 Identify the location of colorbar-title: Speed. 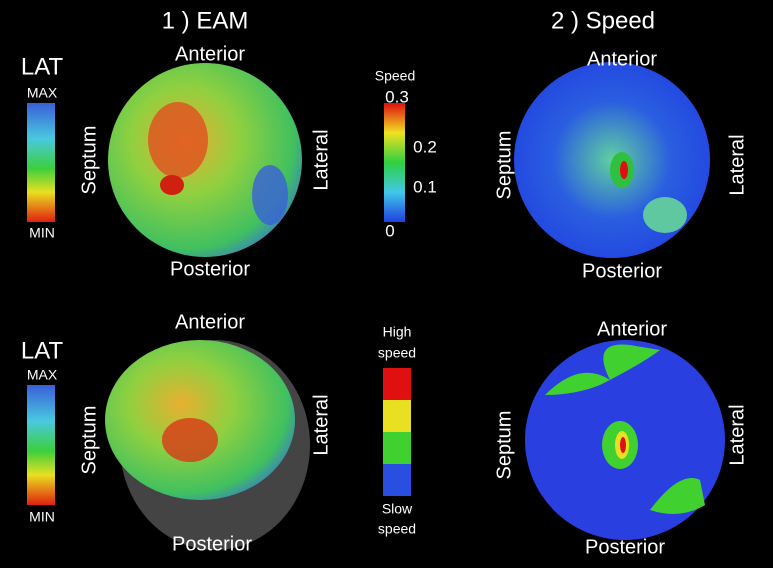
(395, 76).